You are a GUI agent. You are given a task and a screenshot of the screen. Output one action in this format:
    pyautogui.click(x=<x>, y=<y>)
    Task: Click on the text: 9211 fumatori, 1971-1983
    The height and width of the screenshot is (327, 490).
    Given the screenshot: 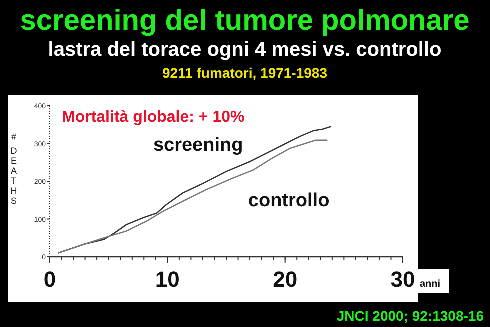 What is the action you would take?
    pyautogui.click(x=245, y=73)
    